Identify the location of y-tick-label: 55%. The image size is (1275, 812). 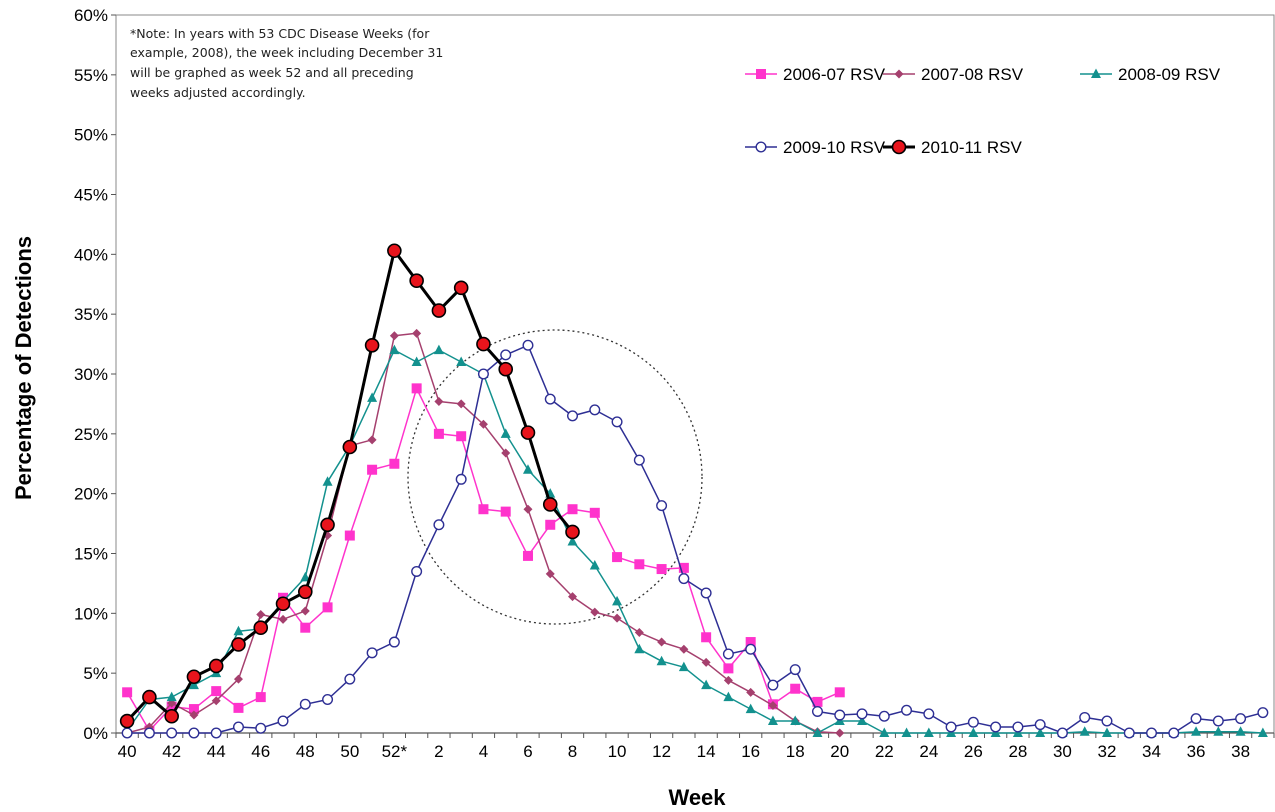
(91, 75).